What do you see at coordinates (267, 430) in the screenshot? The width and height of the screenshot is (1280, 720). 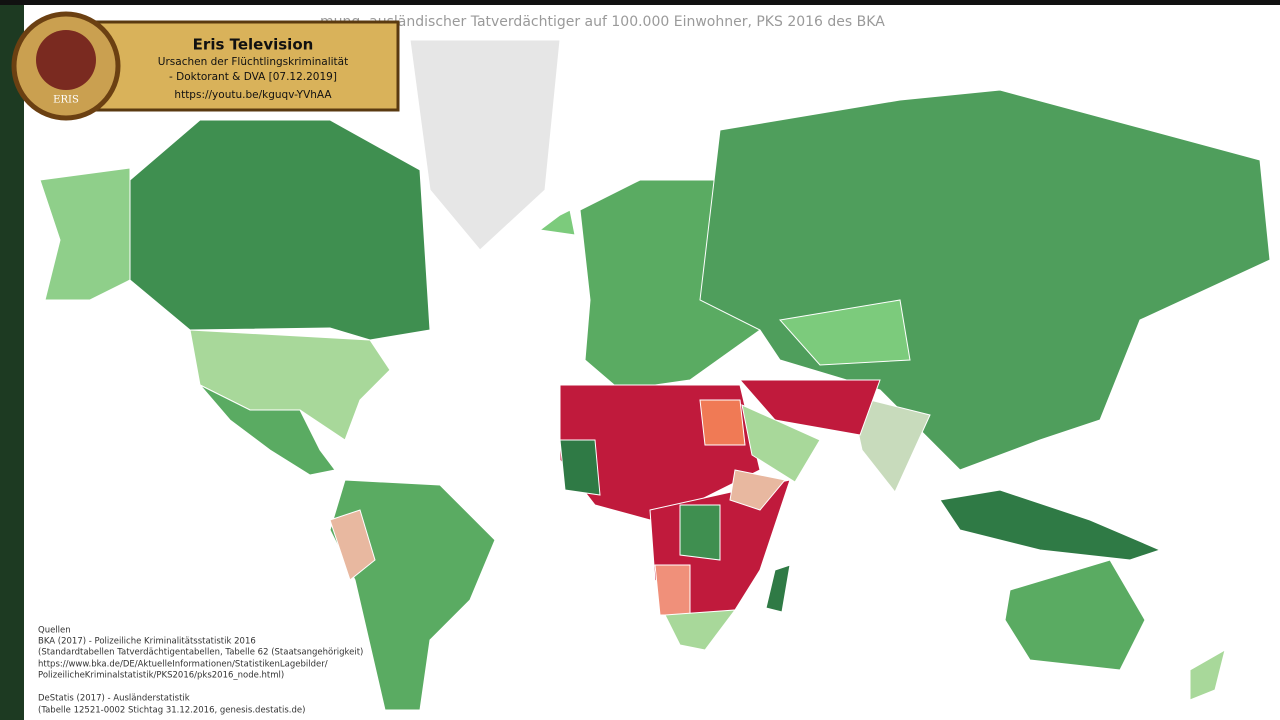 I see `mexico` at bounding box center [267, 430].